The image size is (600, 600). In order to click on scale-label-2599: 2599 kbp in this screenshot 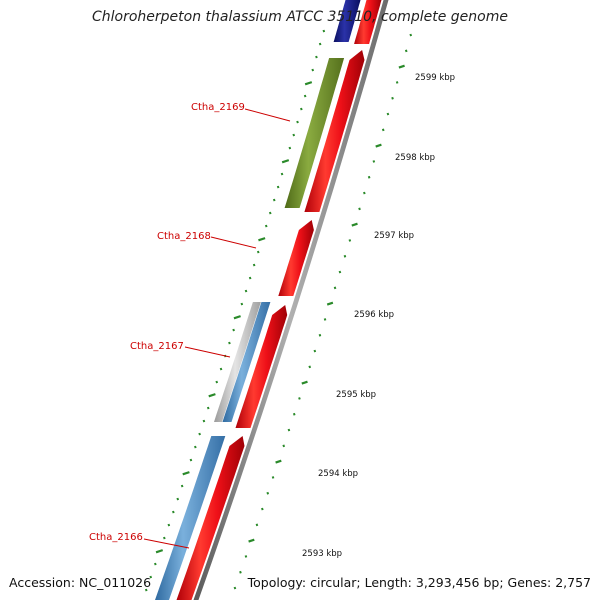, I will do `click(435, 78)`.